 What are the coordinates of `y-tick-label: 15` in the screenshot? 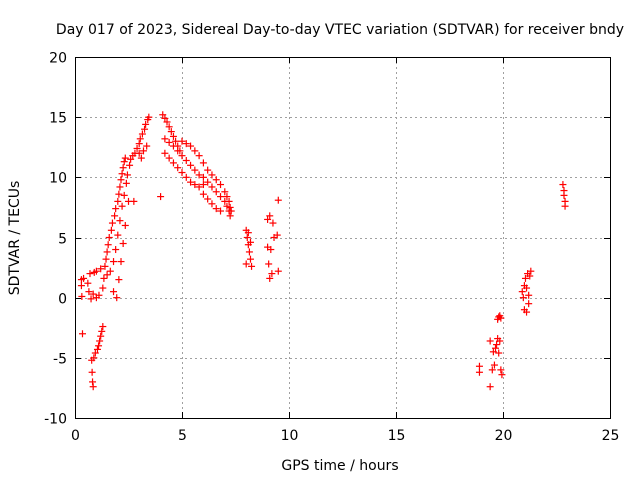 It's located at (58, 119).